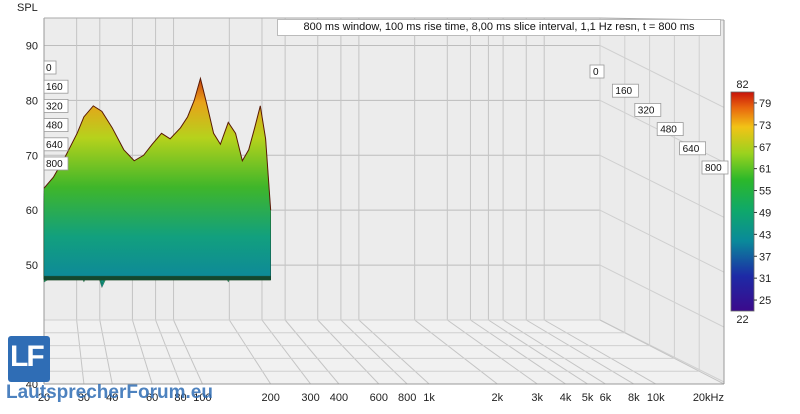 The image size is (800, 414). What do you see at coordinates (270, 398) in the screenshot?
I see `x-tick-label: 200` at bounding box center [270, 398].